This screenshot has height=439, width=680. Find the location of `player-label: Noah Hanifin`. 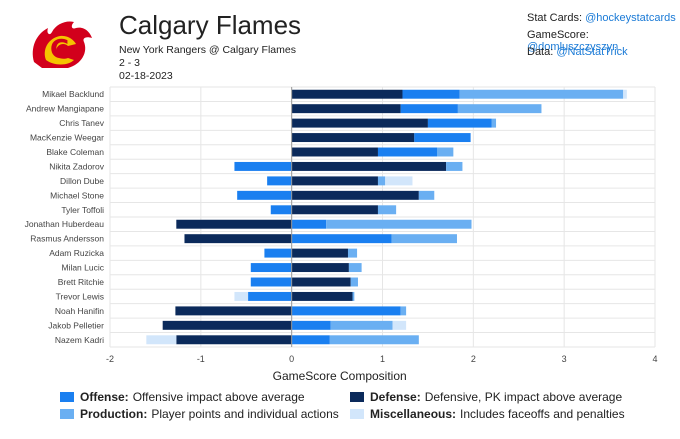

player-label: Noah Hanifin is located at coordinates (79, 311).